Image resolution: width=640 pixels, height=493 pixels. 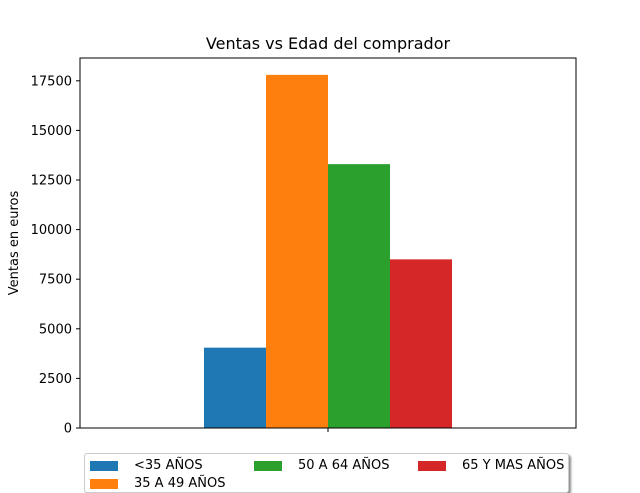 What do you see at coordinates (55, 379) in the screenshot?
I see `y-tick-label: 2500` at bounding box center [55, 379].